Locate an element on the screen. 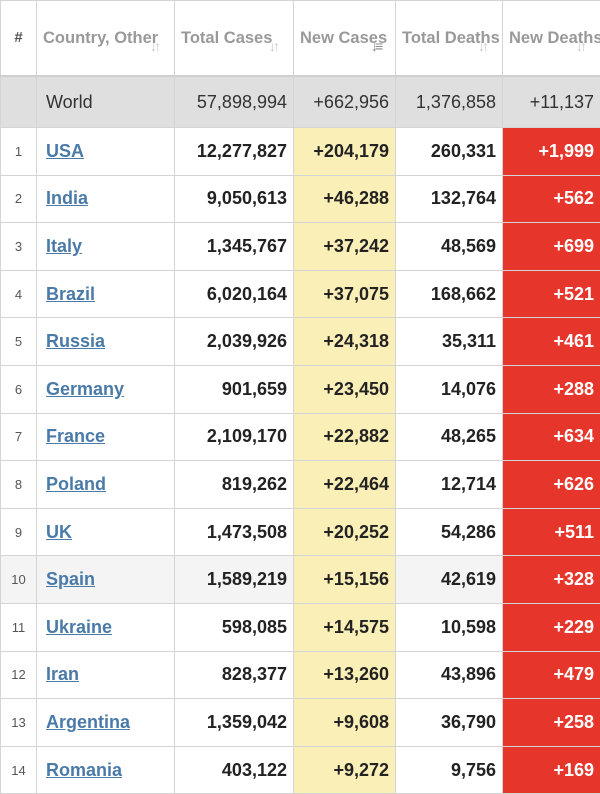 Image resolution: width=600 pixels, height=794 pixels. country-link: USA is located at coordinates (65, 151).